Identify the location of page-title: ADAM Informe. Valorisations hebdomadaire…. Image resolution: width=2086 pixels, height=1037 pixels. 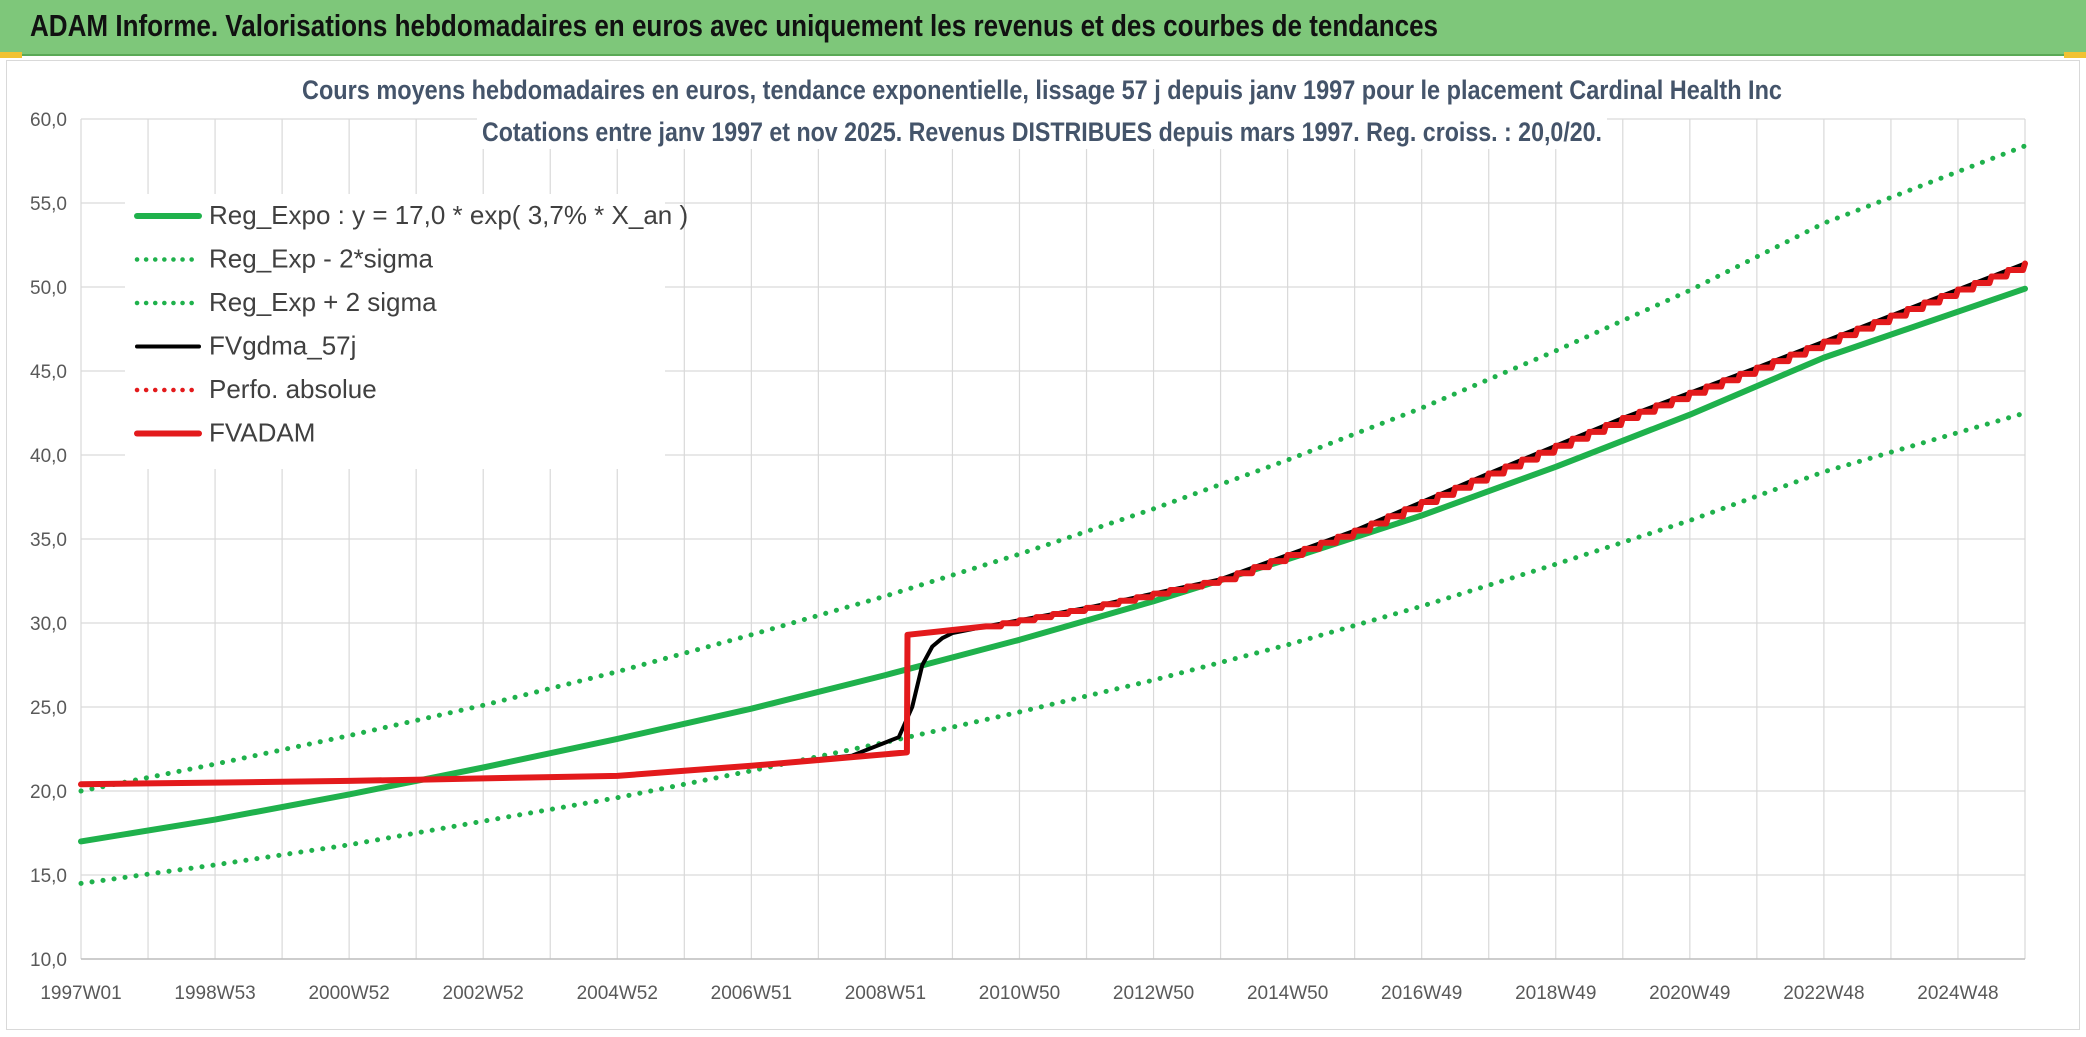
(734, 25).